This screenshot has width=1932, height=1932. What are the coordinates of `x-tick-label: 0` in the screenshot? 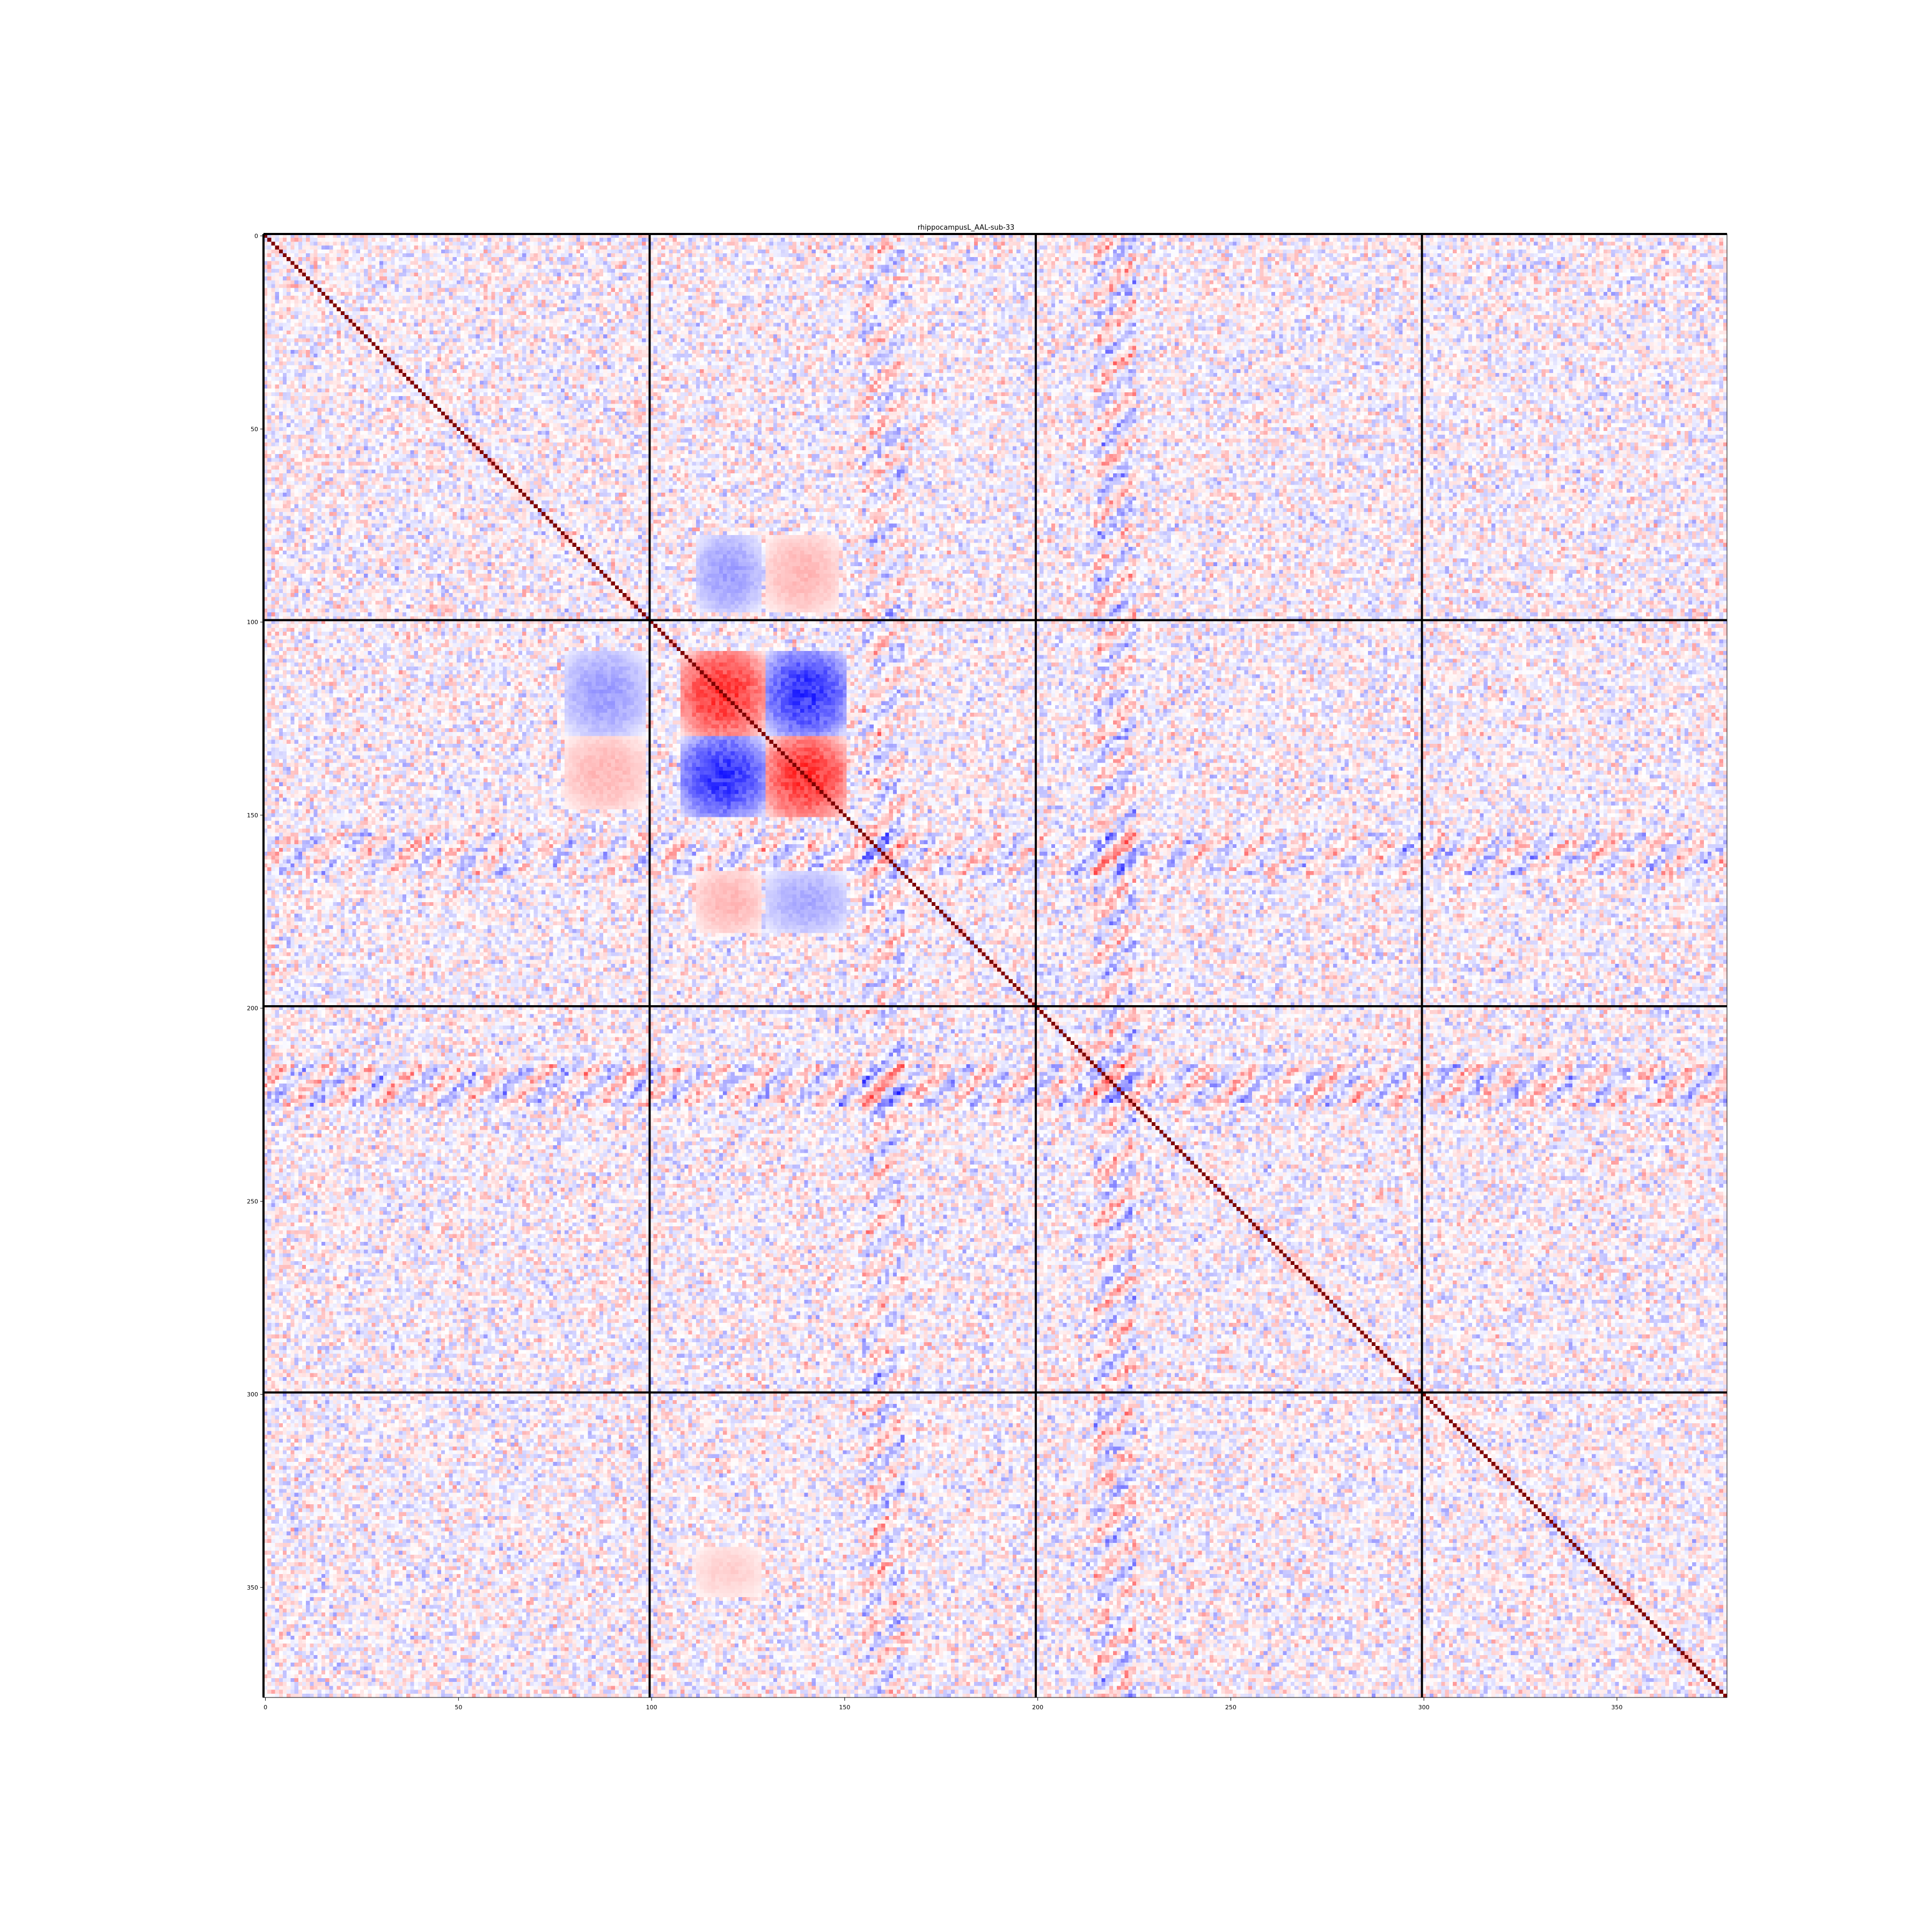 It's located at (265, 1707).